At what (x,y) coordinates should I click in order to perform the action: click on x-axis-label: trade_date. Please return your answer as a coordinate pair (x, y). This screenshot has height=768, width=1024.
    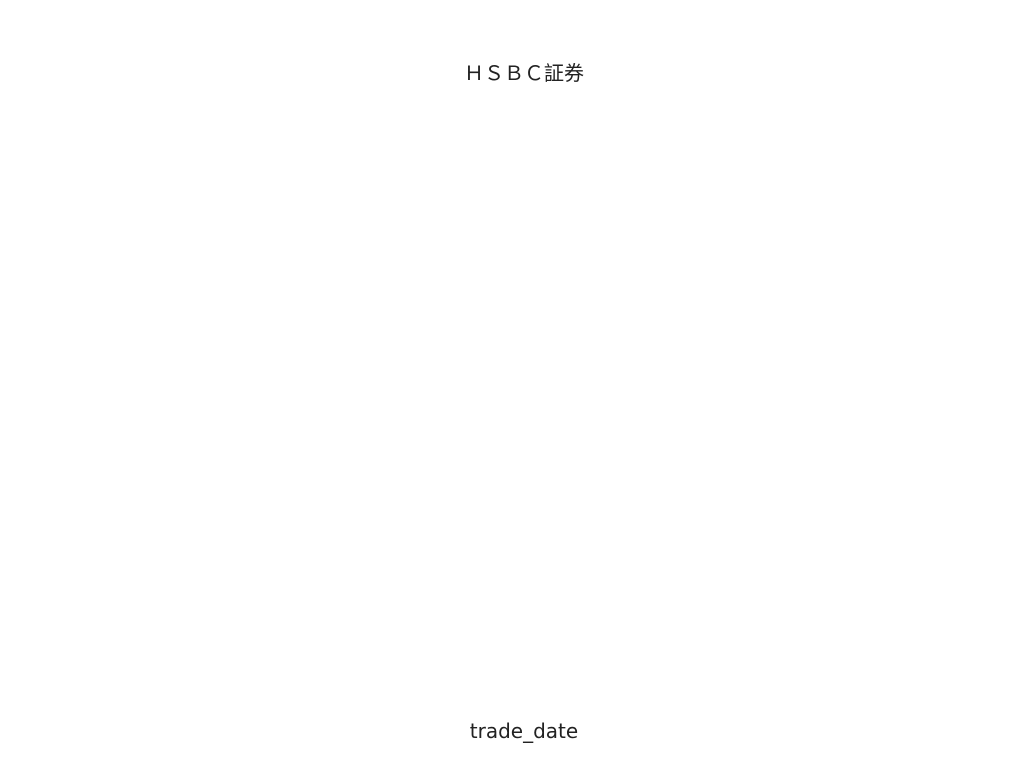
    Looking at the image, I should click on (524, 731).